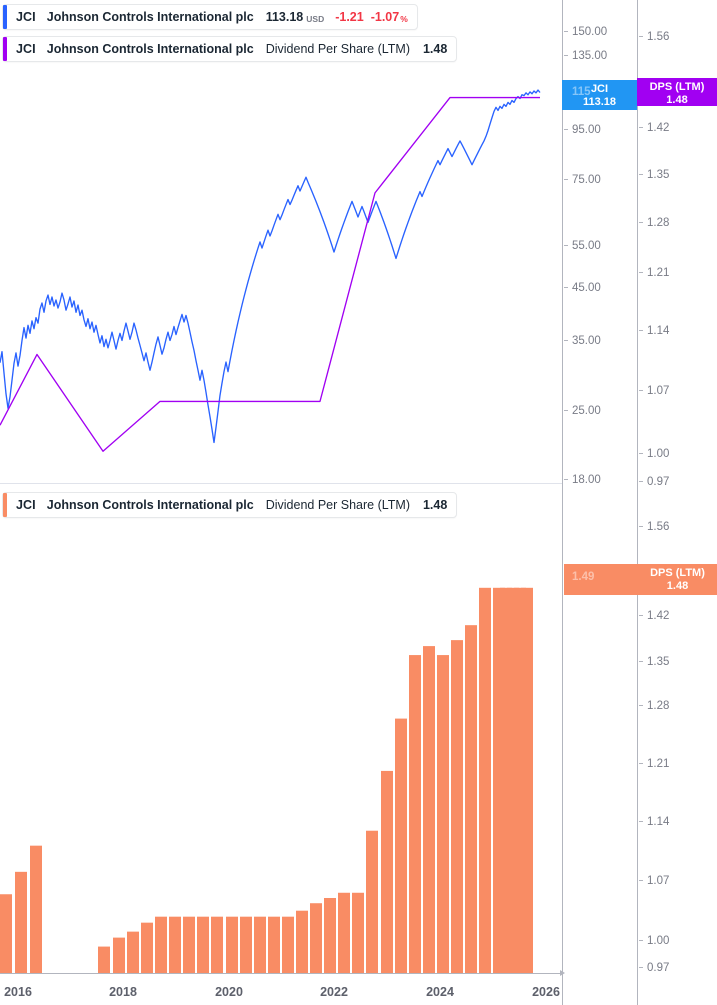 The width and height of the screenshot is (717, 1005). Describe the element at coordinates (677, 100) in the screenshot. I see `dps-upper-badge-value: 1.48` at that location.